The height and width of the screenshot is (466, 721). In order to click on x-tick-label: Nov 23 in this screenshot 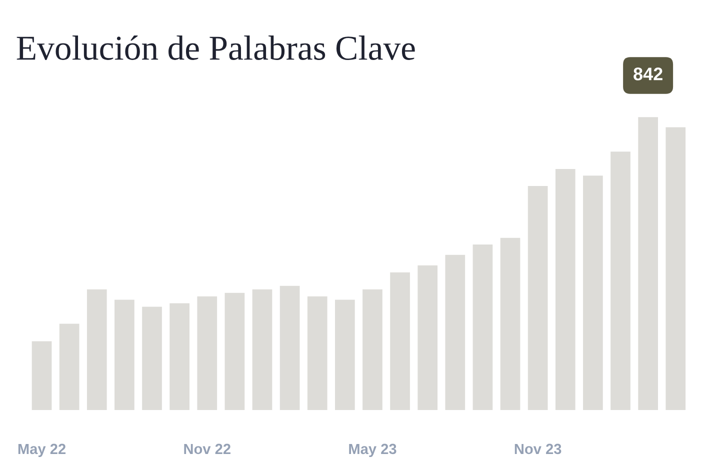, I will do `click(538, 449)`.